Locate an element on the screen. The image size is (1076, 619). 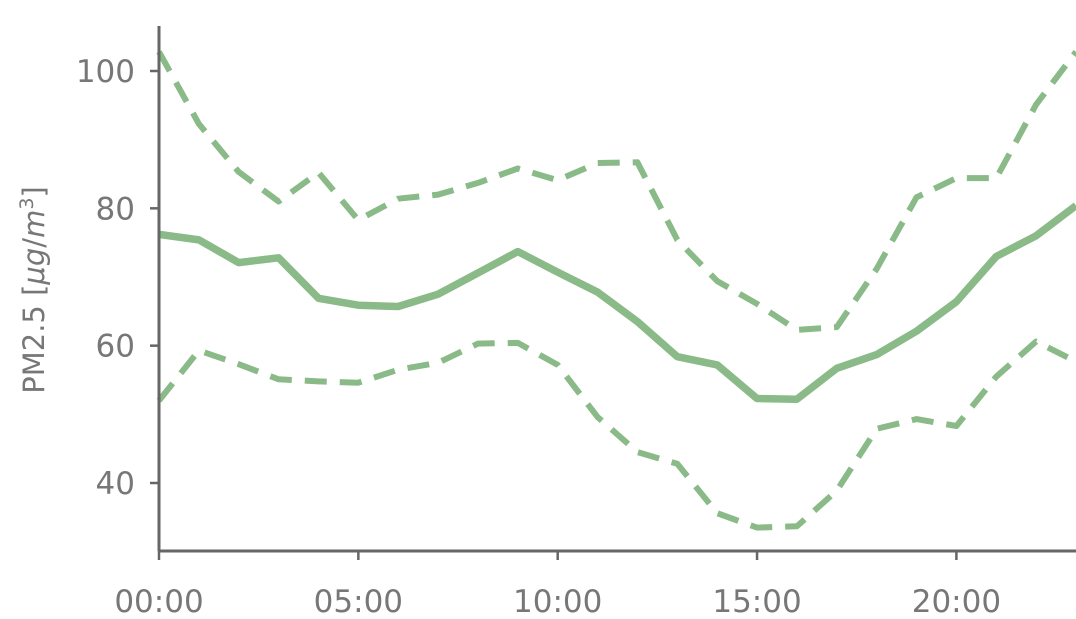
x-tick-label: 20:00 is located at coordinates (956, 601).